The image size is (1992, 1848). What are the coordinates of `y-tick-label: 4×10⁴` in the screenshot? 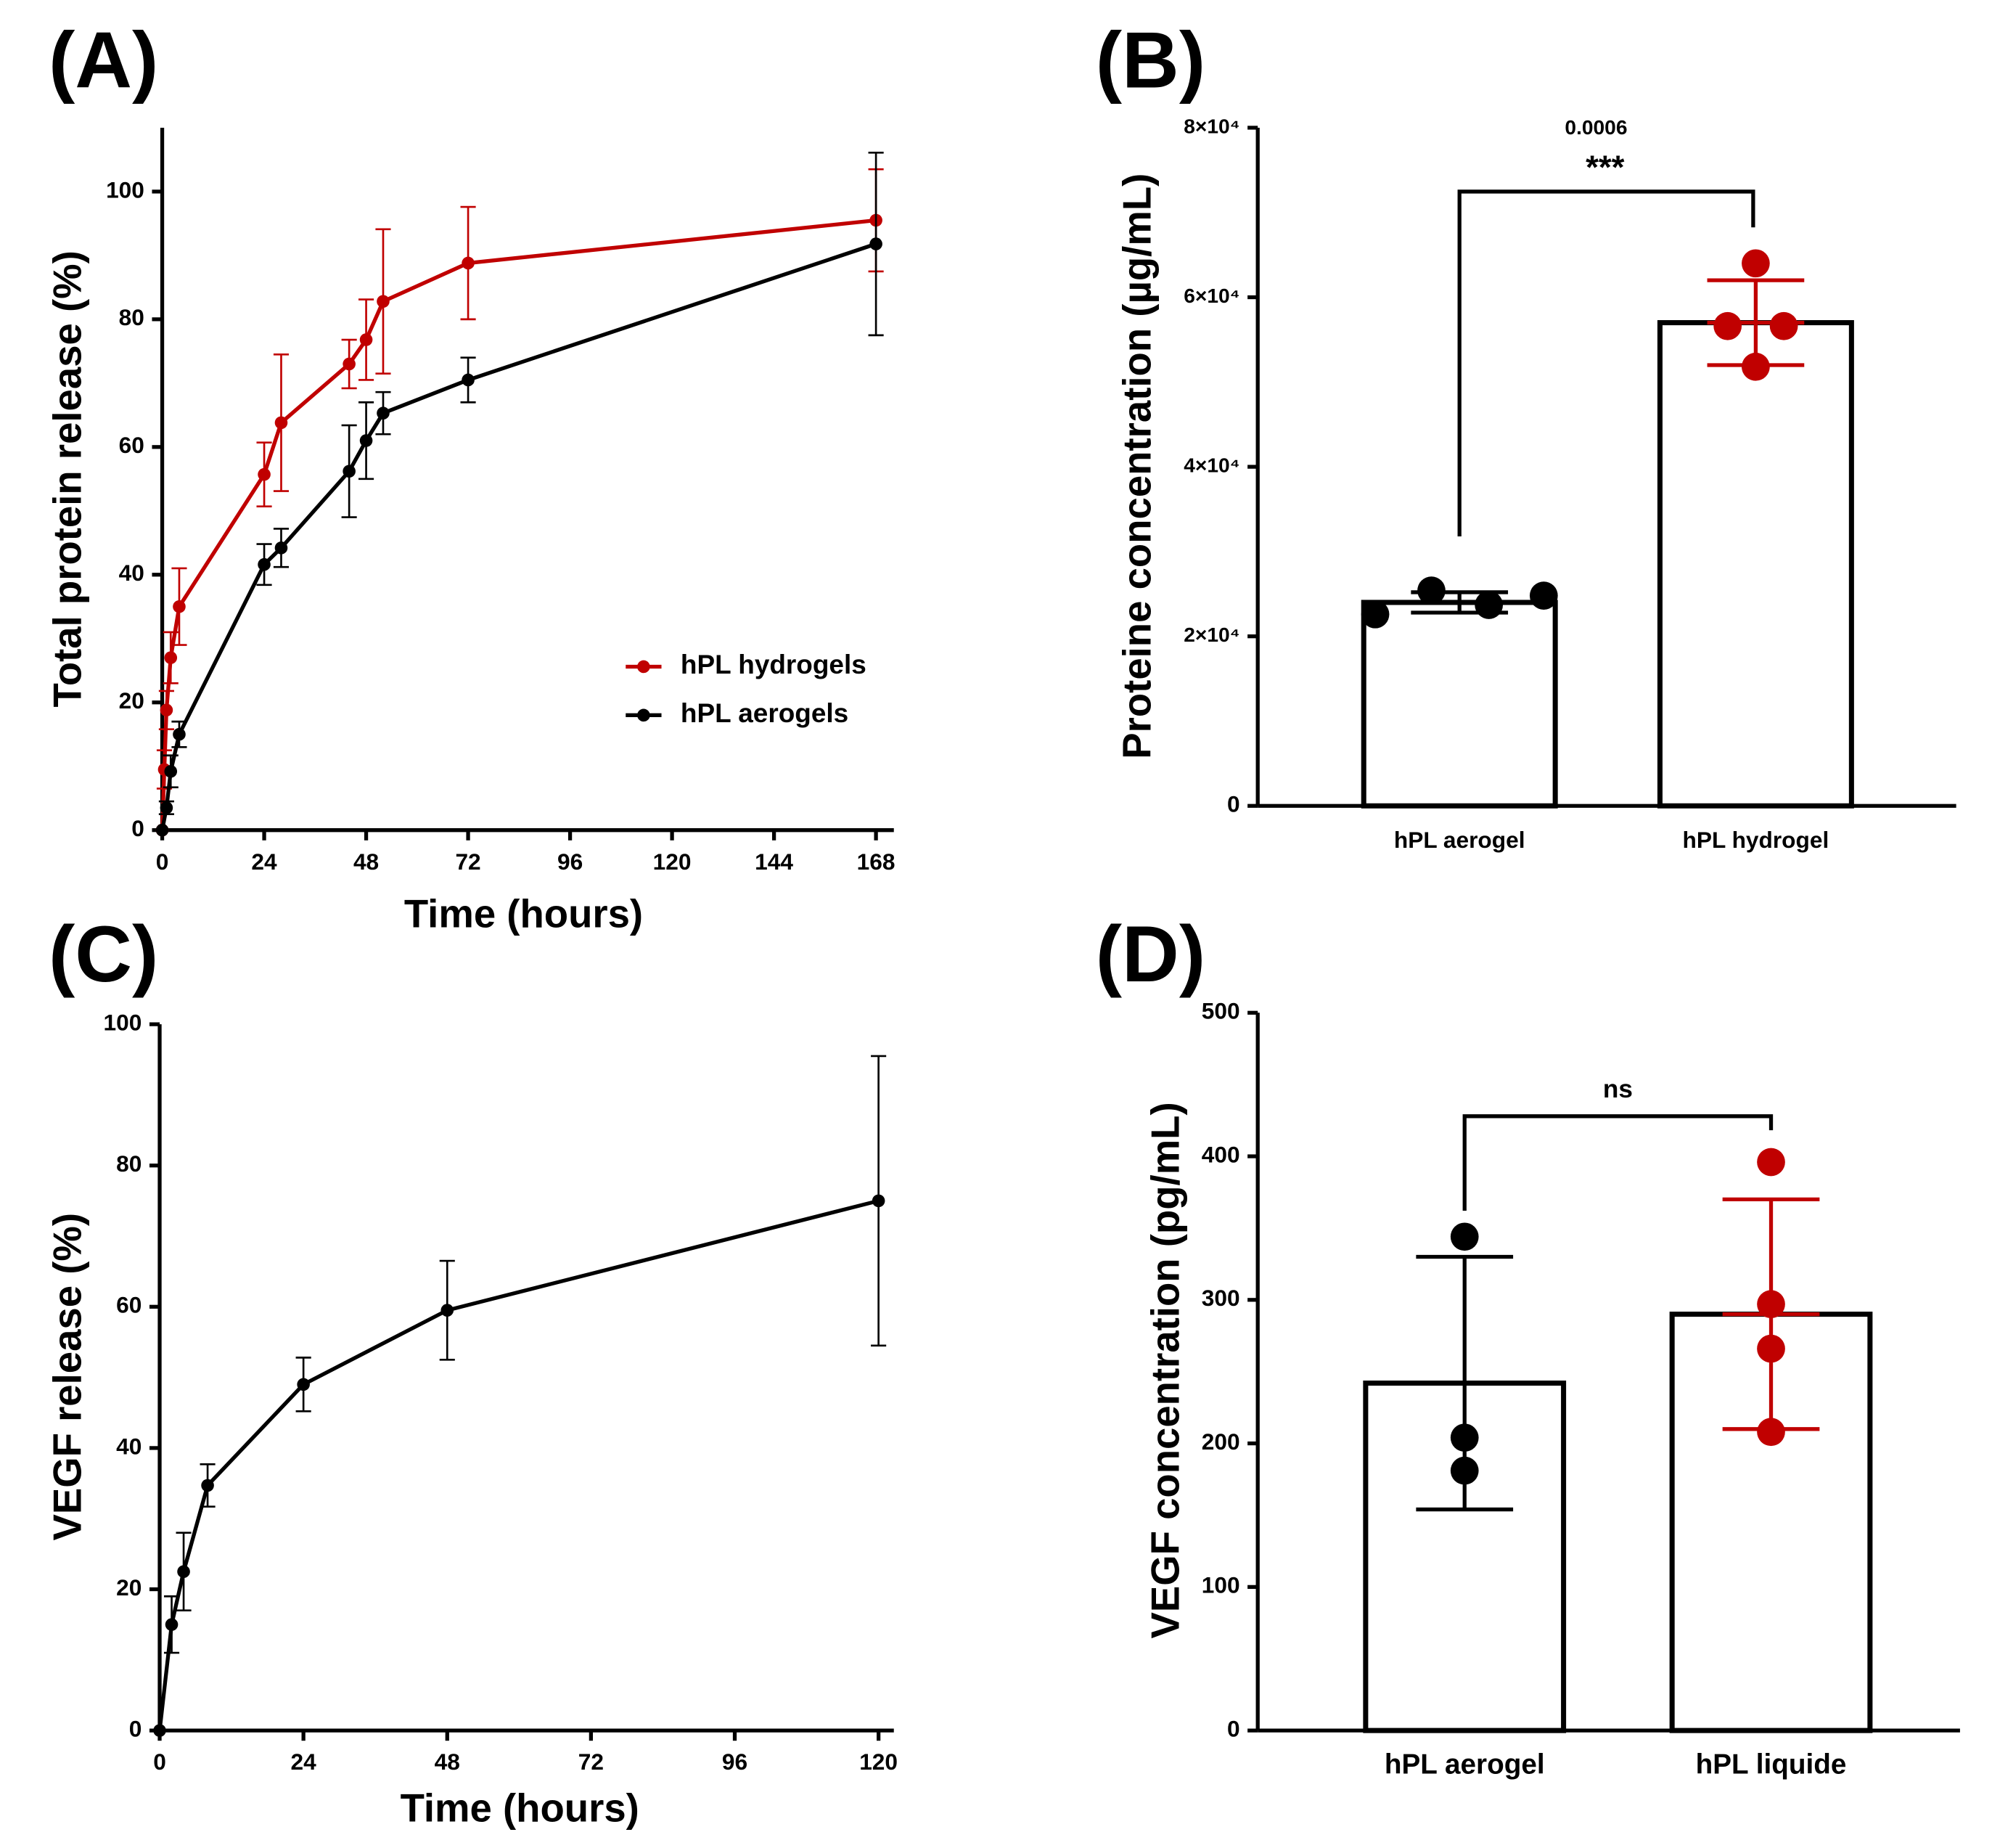 It's located at (1211, 465).